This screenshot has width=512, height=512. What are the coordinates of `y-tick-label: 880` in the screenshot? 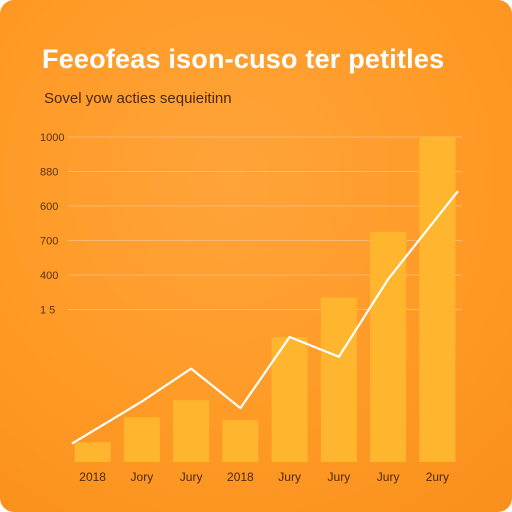 It's located at (49, 173).